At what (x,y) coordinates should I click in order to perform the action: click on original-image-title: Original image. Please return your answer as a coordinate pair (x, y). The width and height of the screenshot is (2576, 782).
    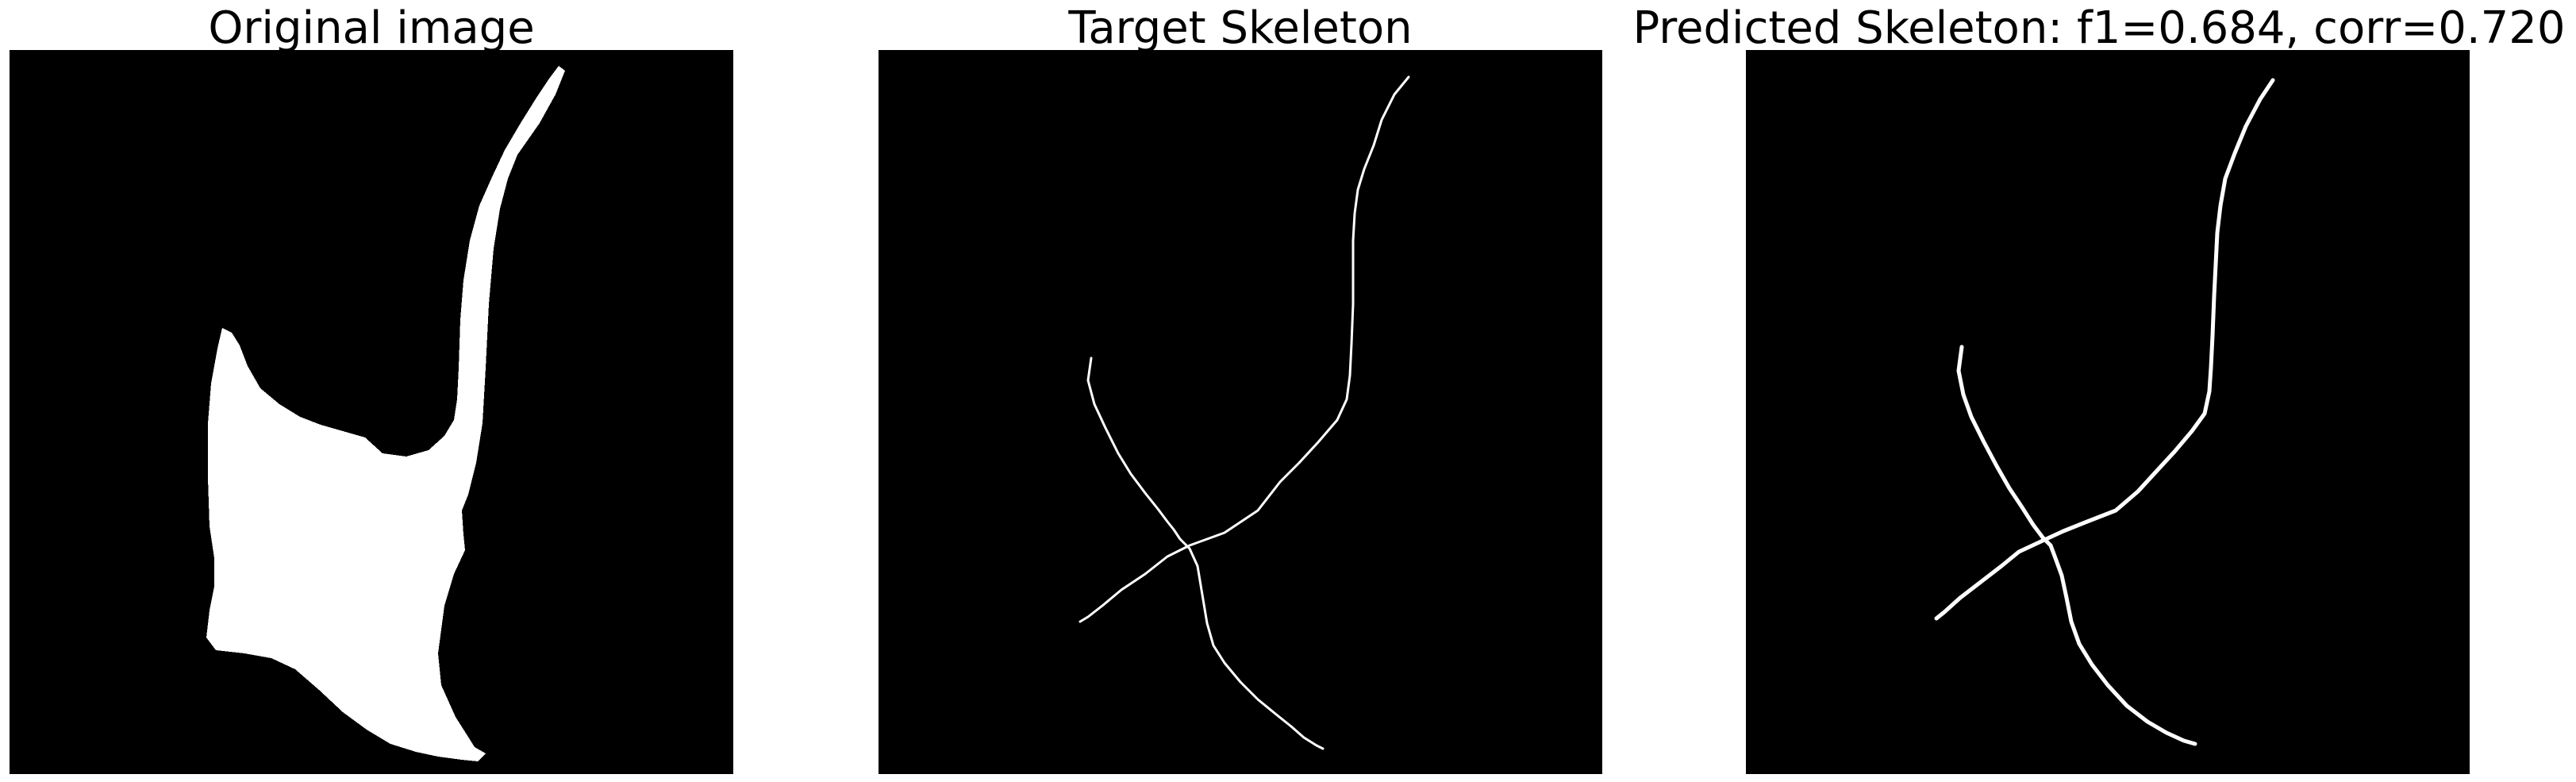
    Looking at the image, I should click on (371, 28).